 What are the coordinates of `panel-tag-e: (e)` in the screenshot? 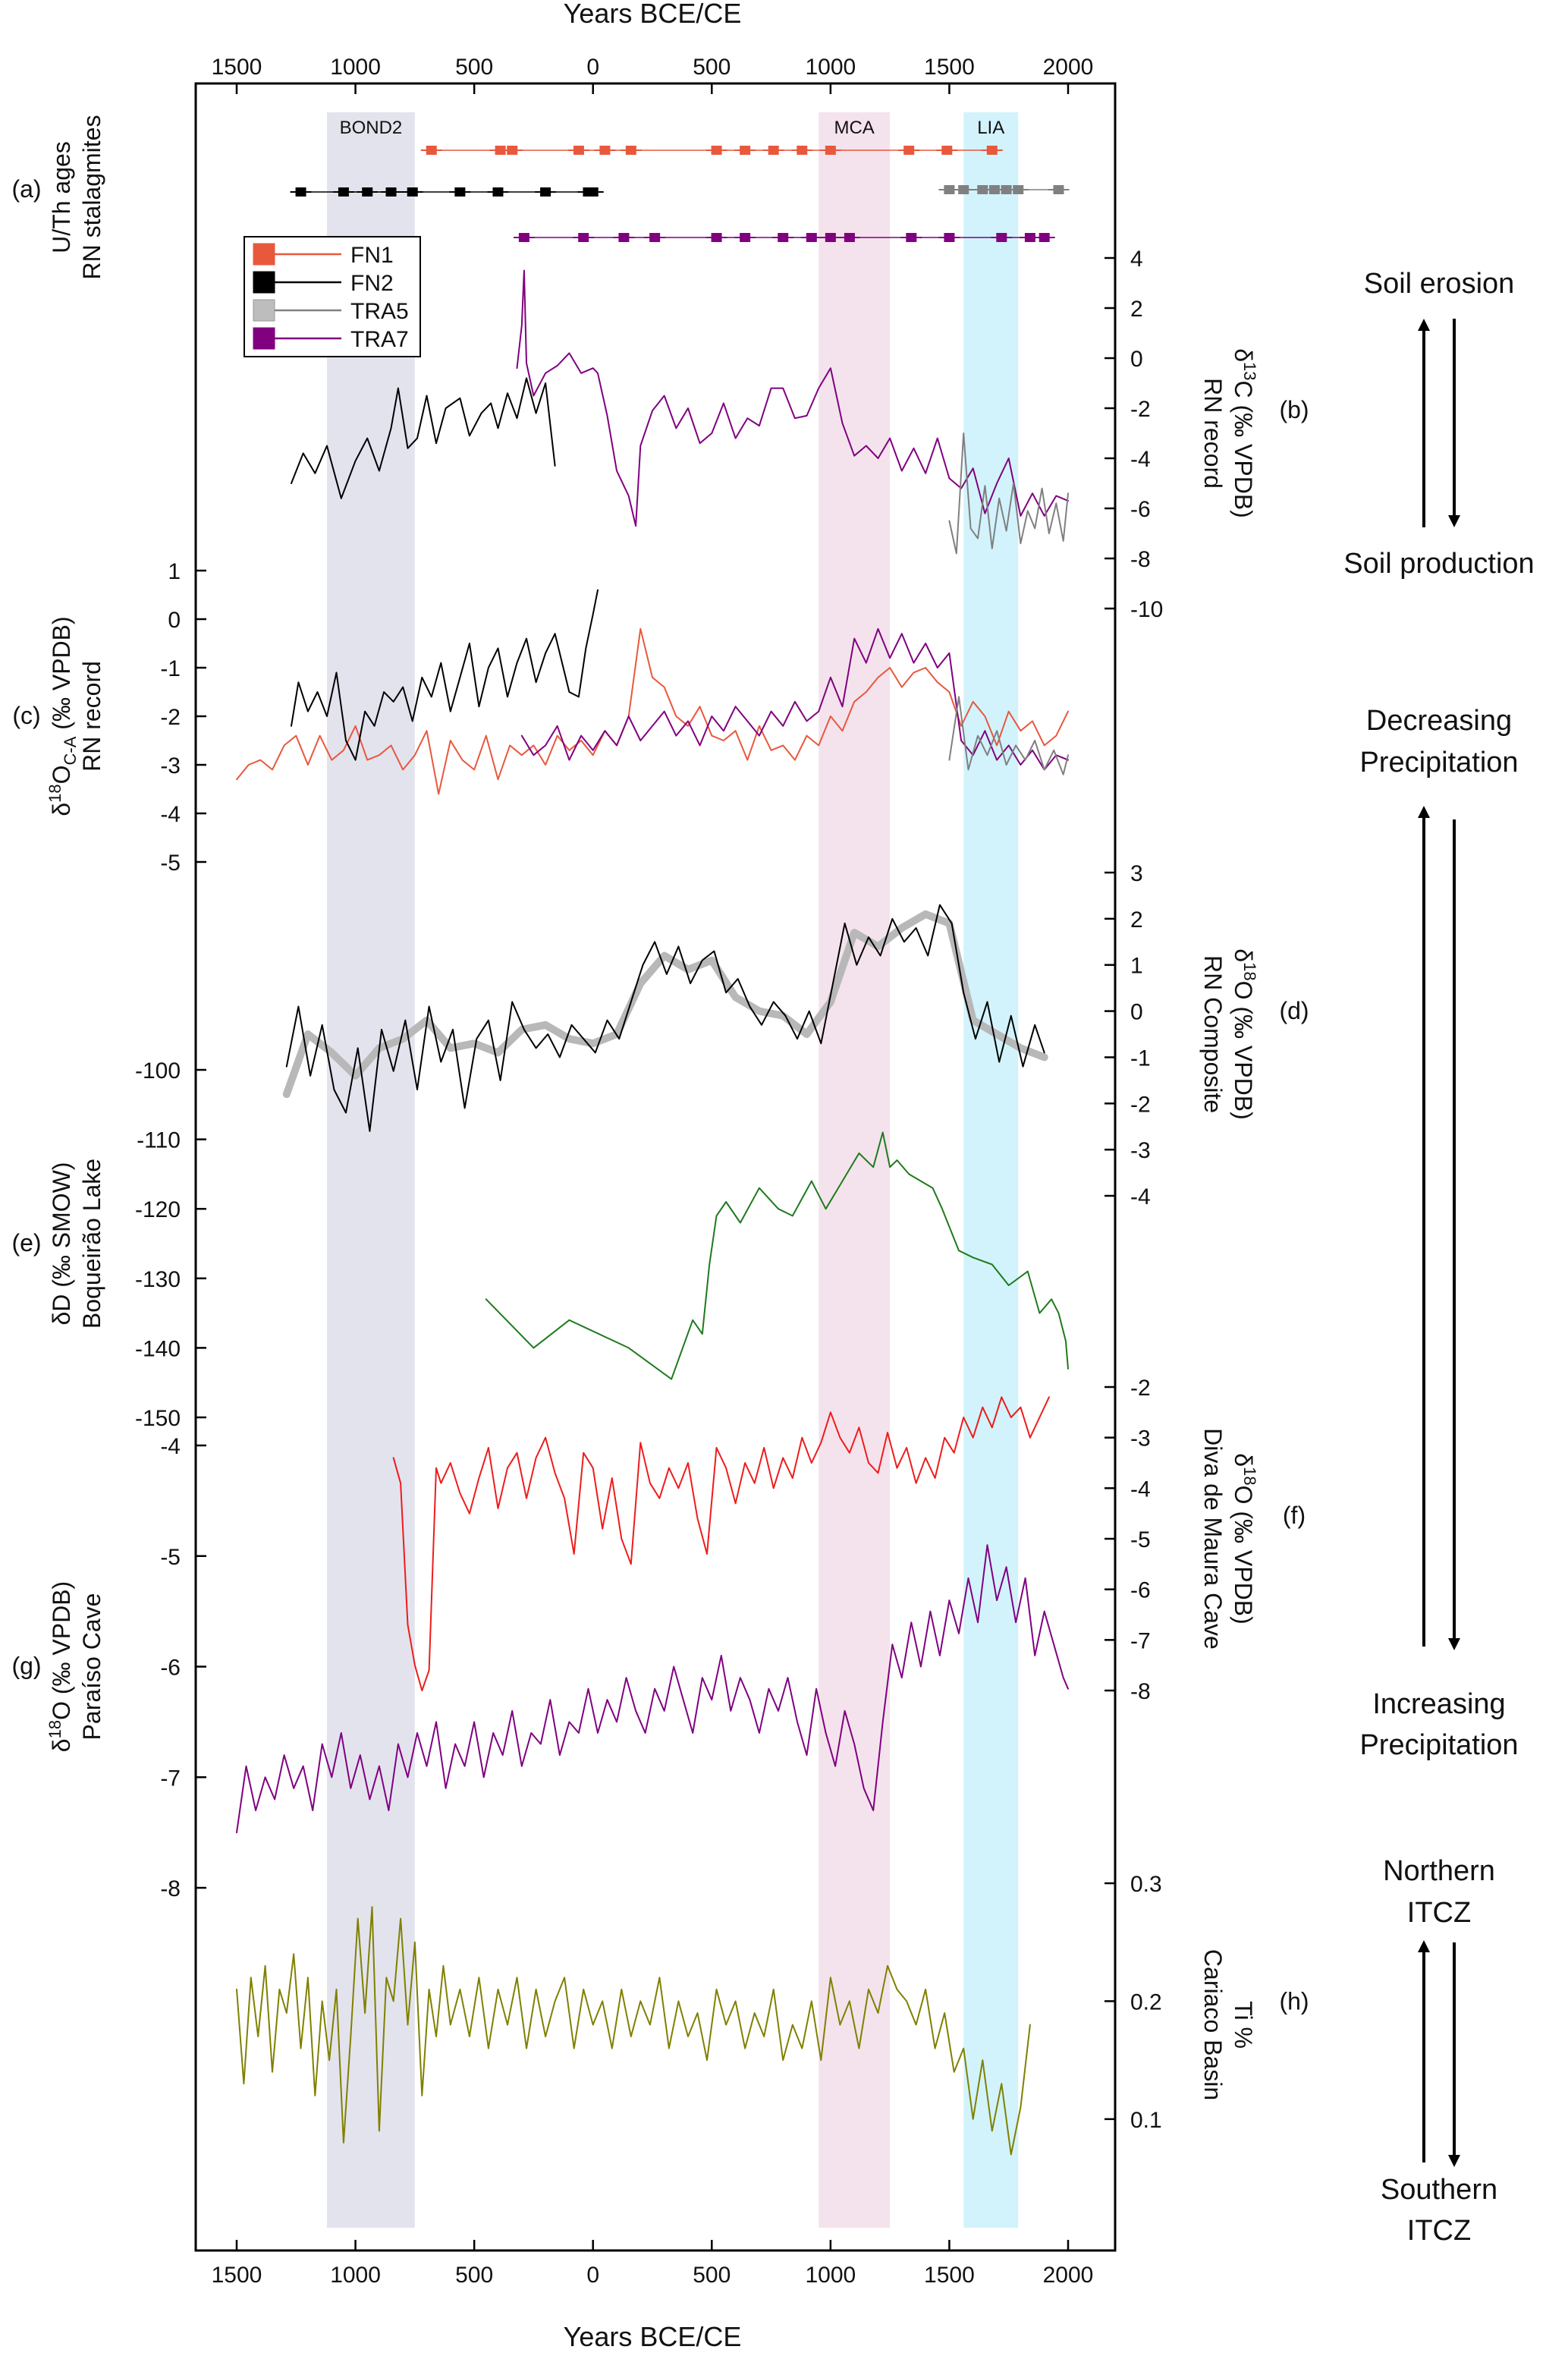 It's located at (26, 1243).